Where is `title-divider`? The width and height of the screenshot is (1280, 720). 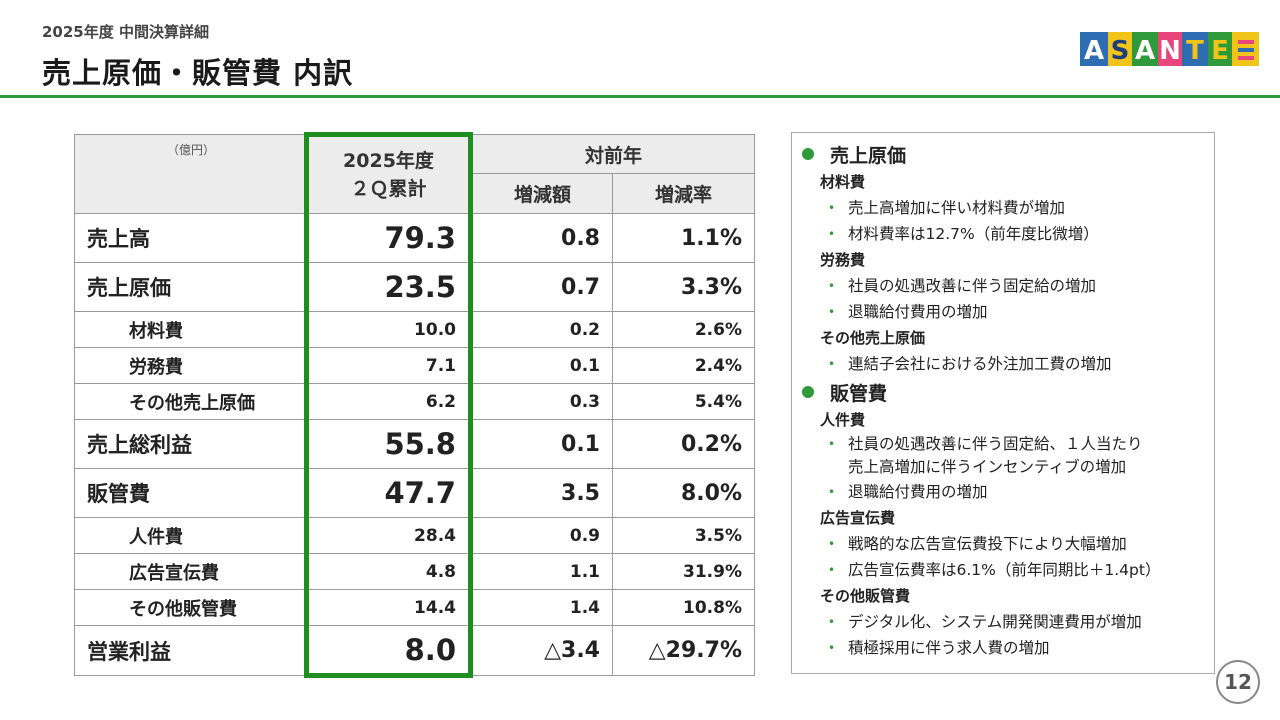
title-divider is located at coordinates (640, 96).